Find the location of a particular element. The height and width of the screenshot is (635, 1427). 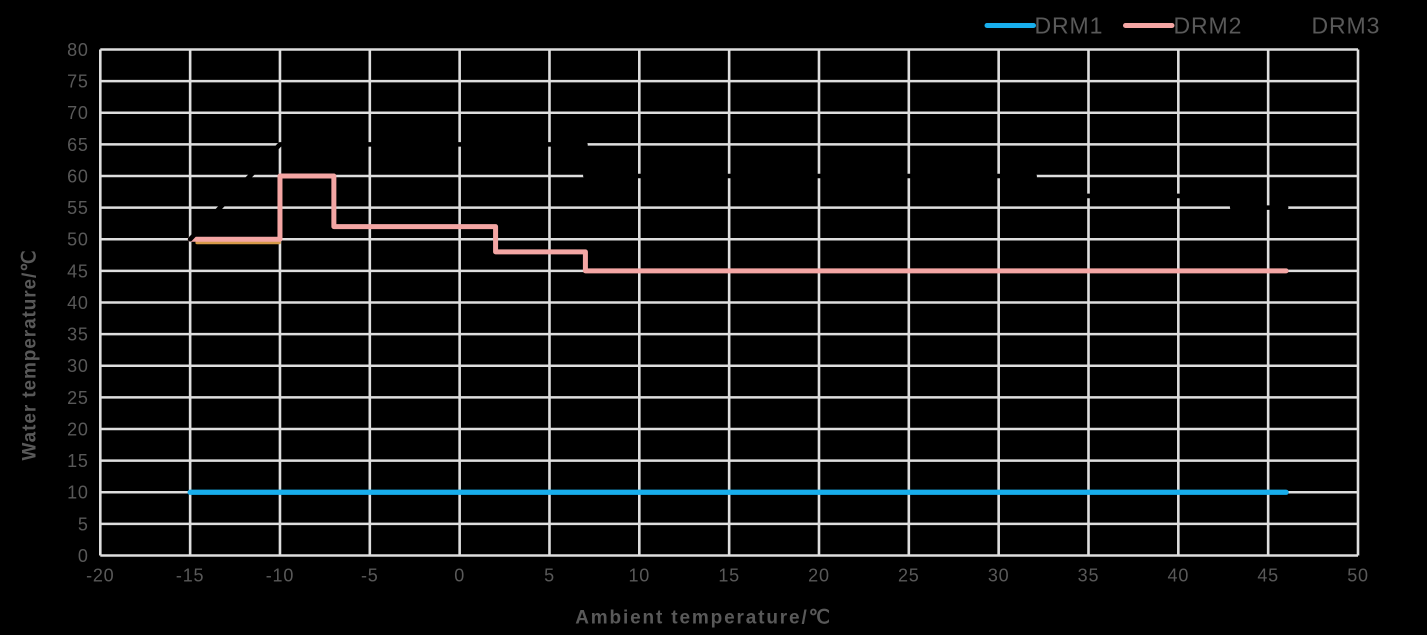

svg-text: 60 is located at coordinates (78, 176).